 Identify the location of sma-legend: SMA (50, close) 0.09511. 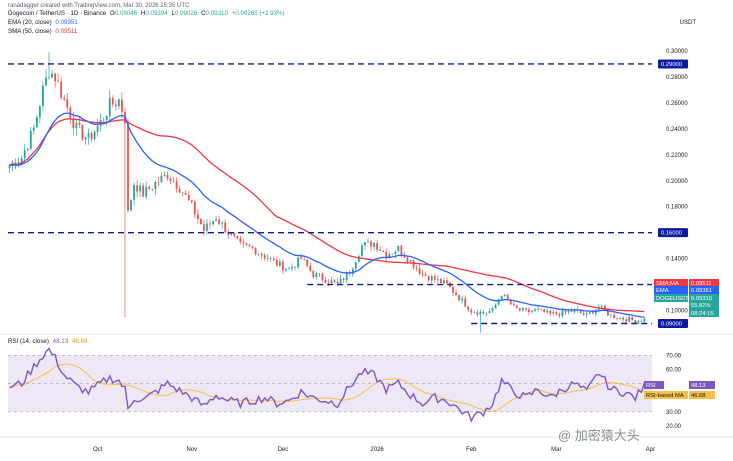
(43, 31).